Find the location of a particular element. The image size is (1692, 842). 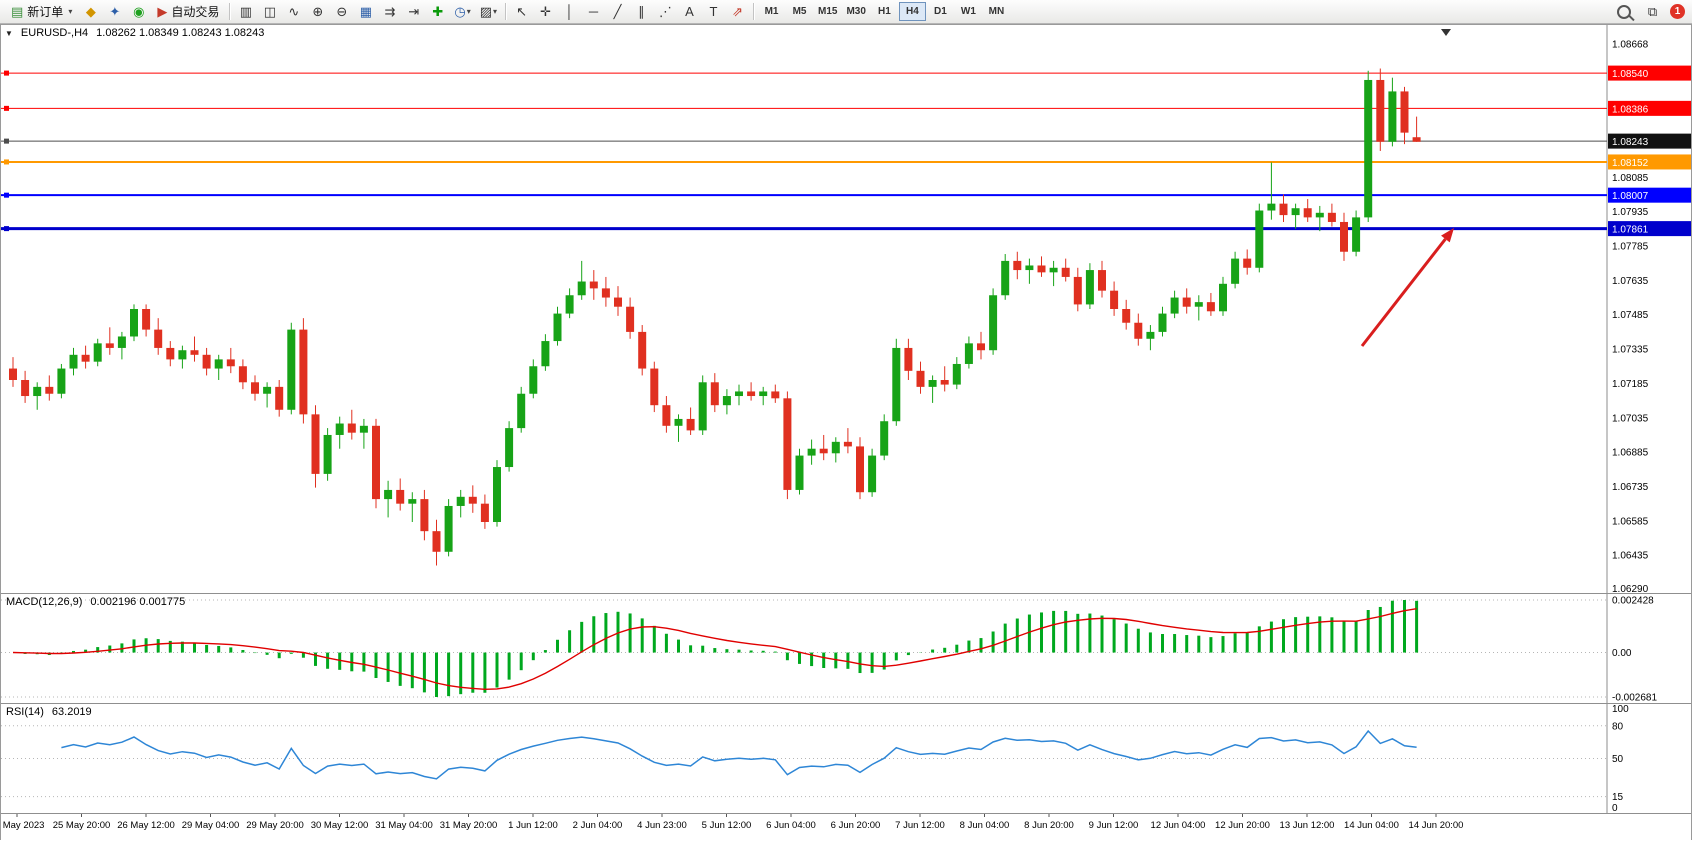

time-axis-label: 14 Jun 04:00 is located at coordinates (1371, 825).